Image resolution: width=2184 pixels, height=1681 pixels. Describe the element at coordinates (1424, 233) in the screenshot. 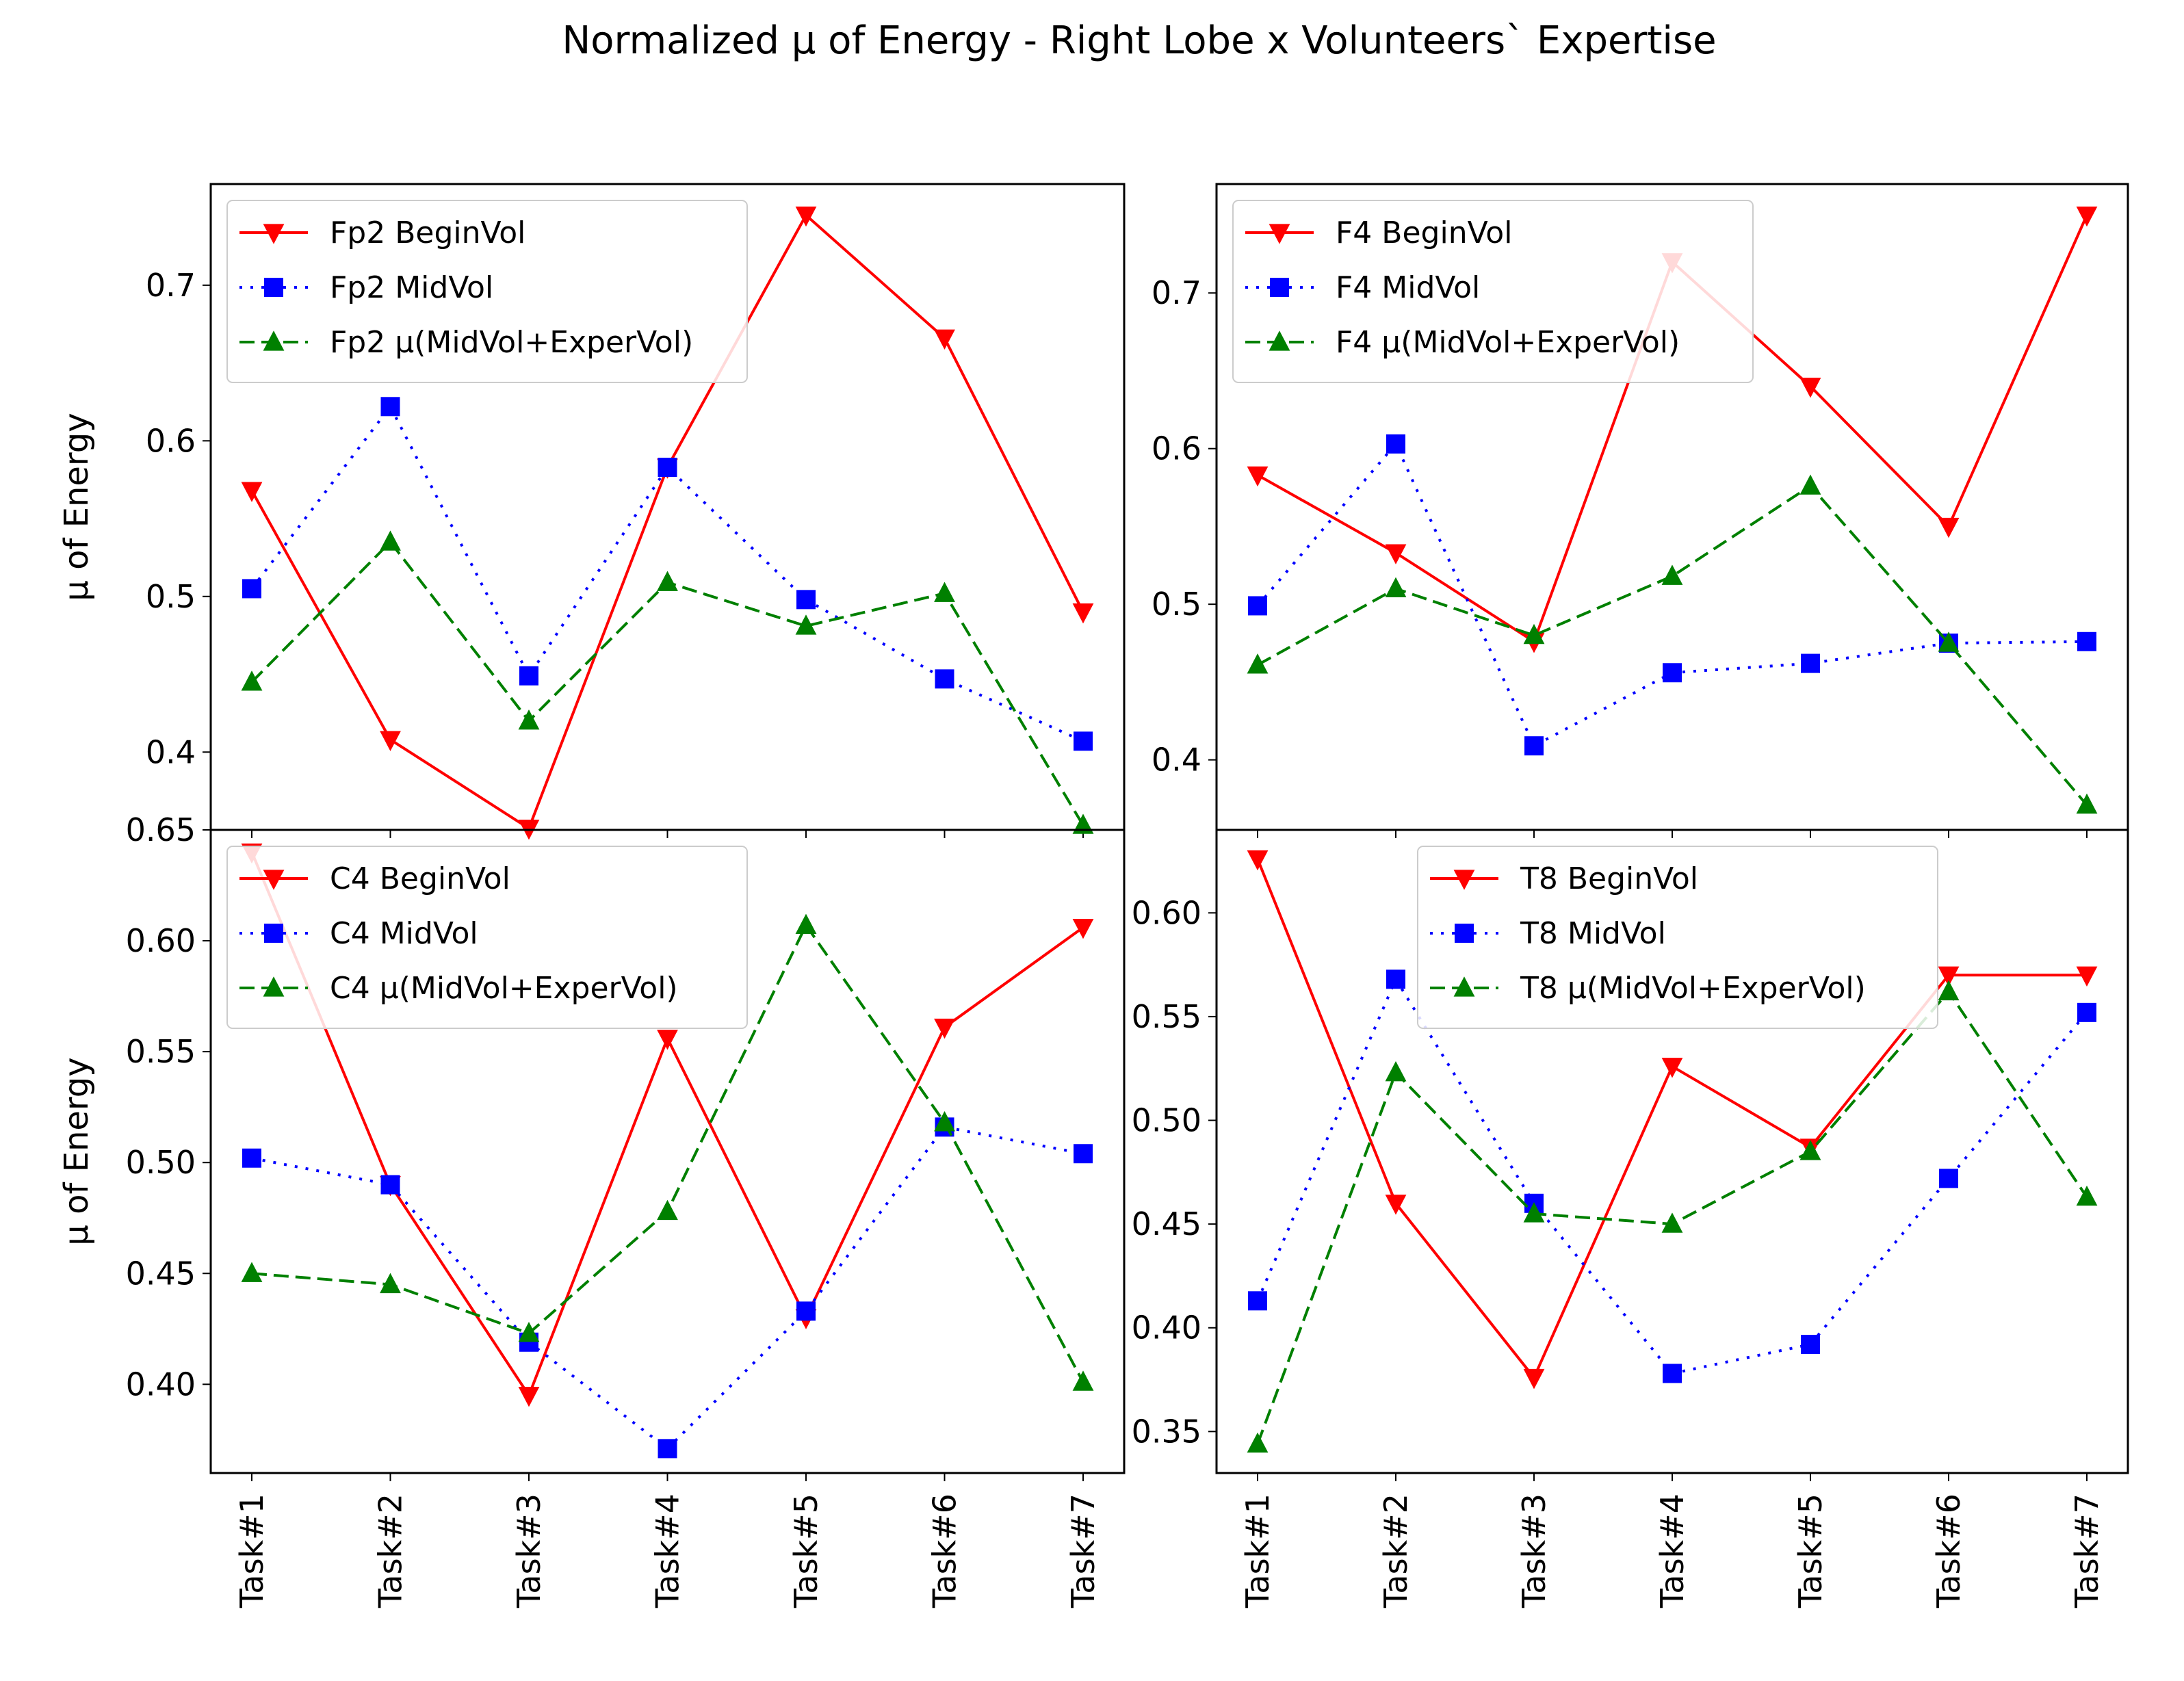

I see `legend-label: F4 BeginVol` at that location.